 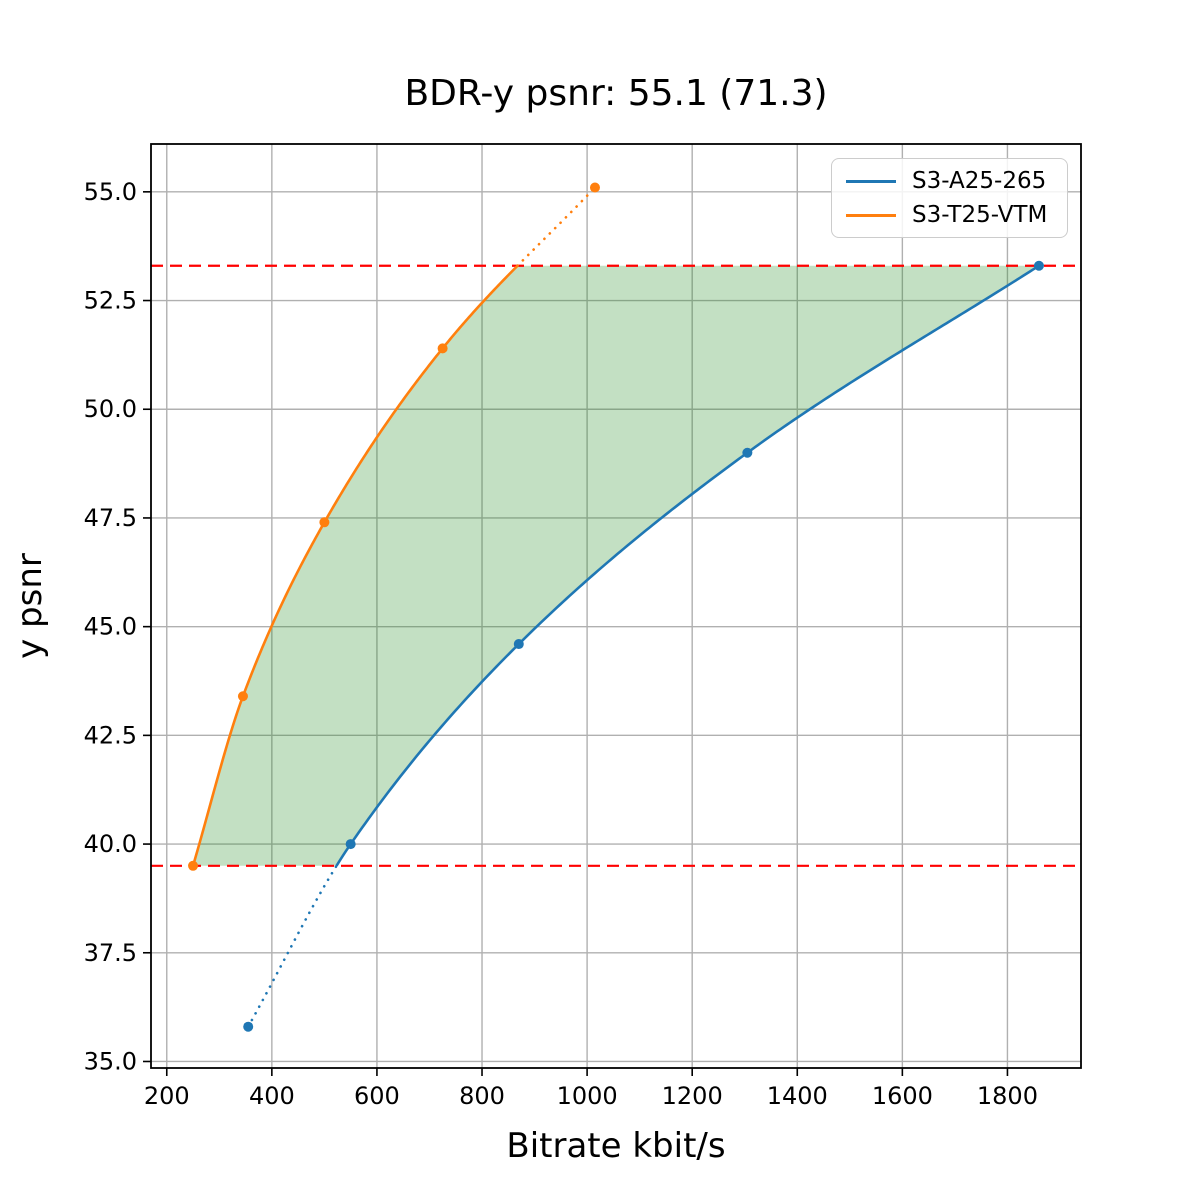 I want to click on y-tick-label: 42.5, so click(x=110, y=735).